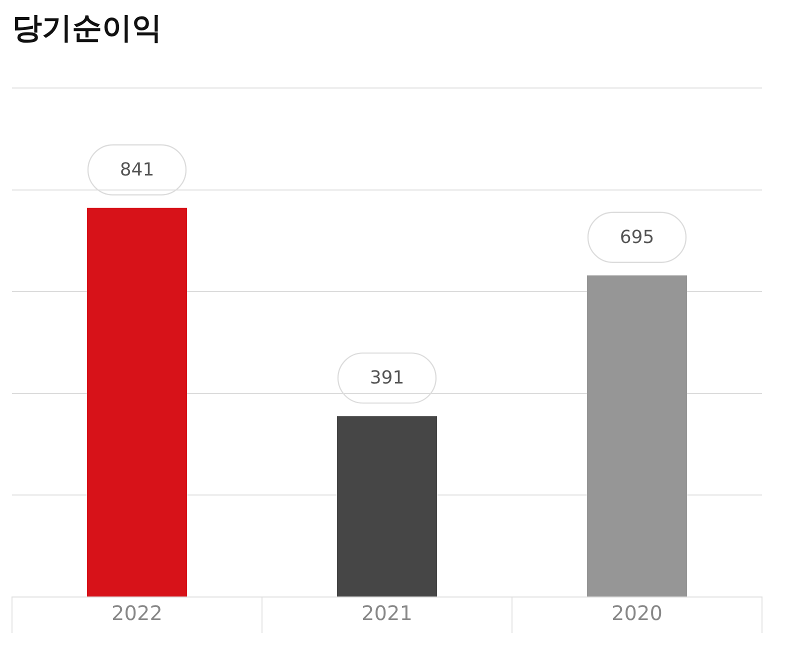 Image resolution: width=802 pixels, height=655 pixels. Describe the element at coordinates (387, 613) in the screenshot. I see `x-tick-label: 2021` at that location.